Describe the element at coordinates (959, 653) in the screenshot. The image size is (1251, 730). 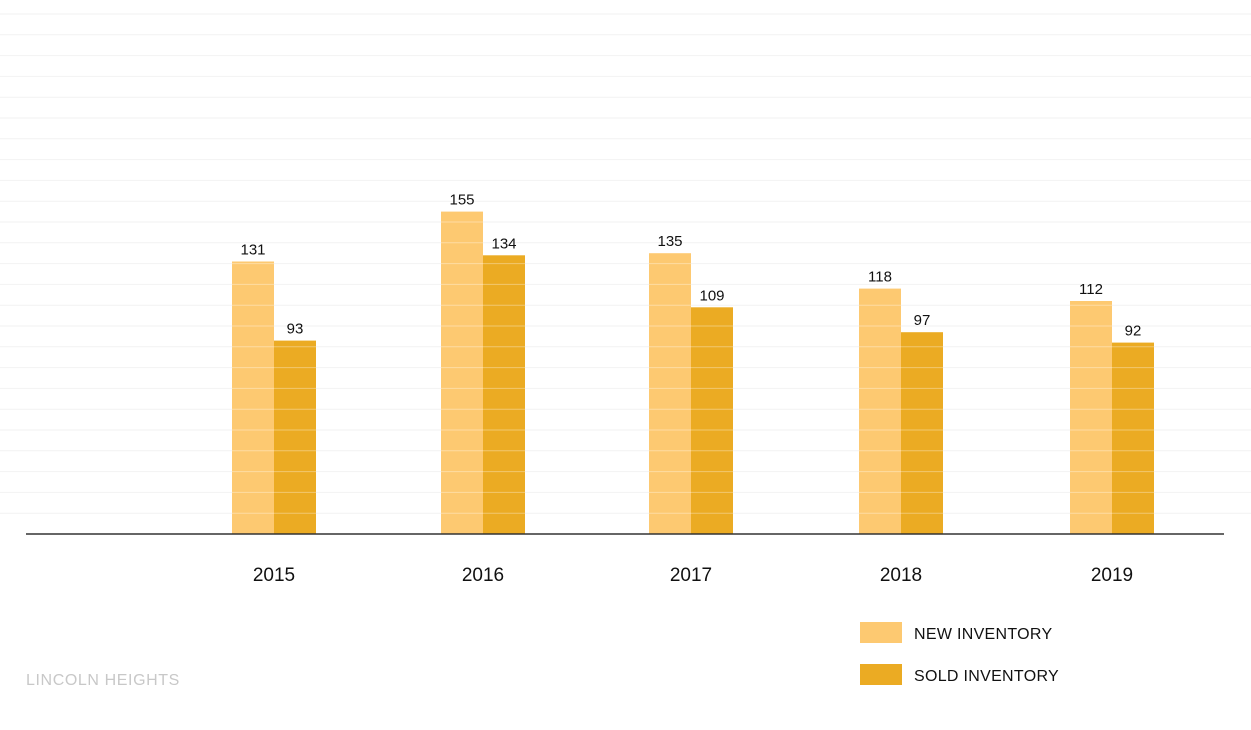
I see `legend: NEW INVENTORY SOLD INVENTORY` at that location.